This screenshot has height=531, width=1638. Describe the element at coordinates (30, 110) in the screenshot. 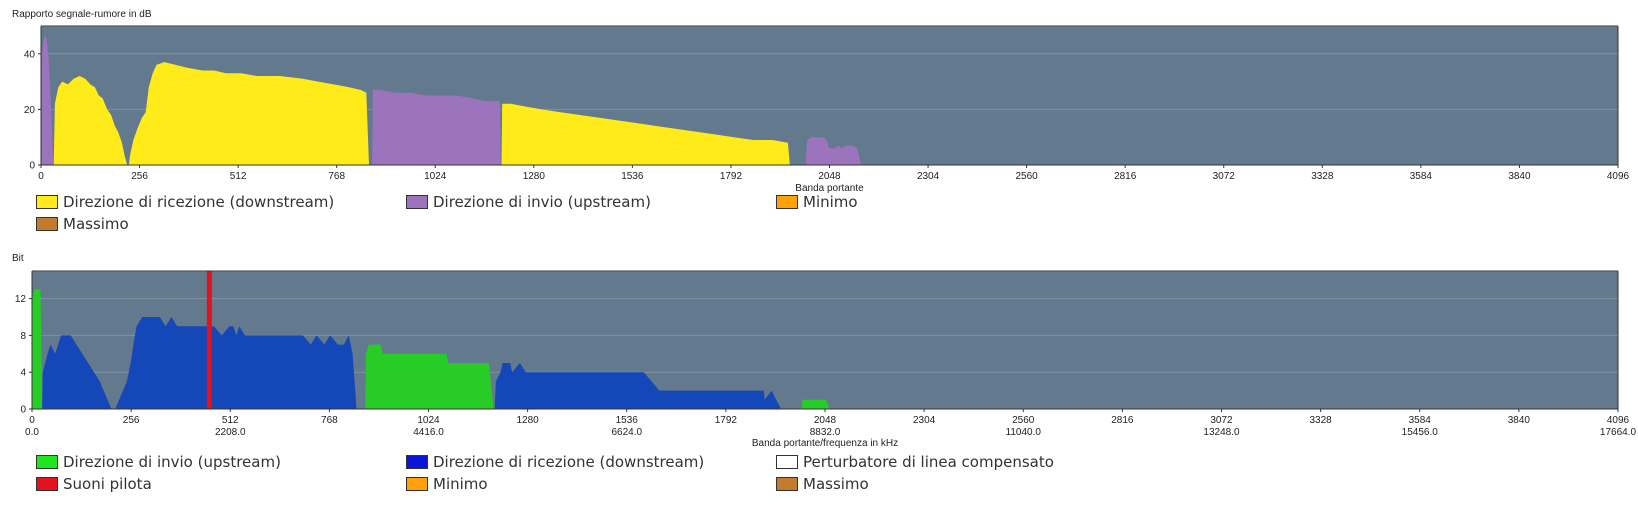

I see `y-tick-label: 20` at that location.